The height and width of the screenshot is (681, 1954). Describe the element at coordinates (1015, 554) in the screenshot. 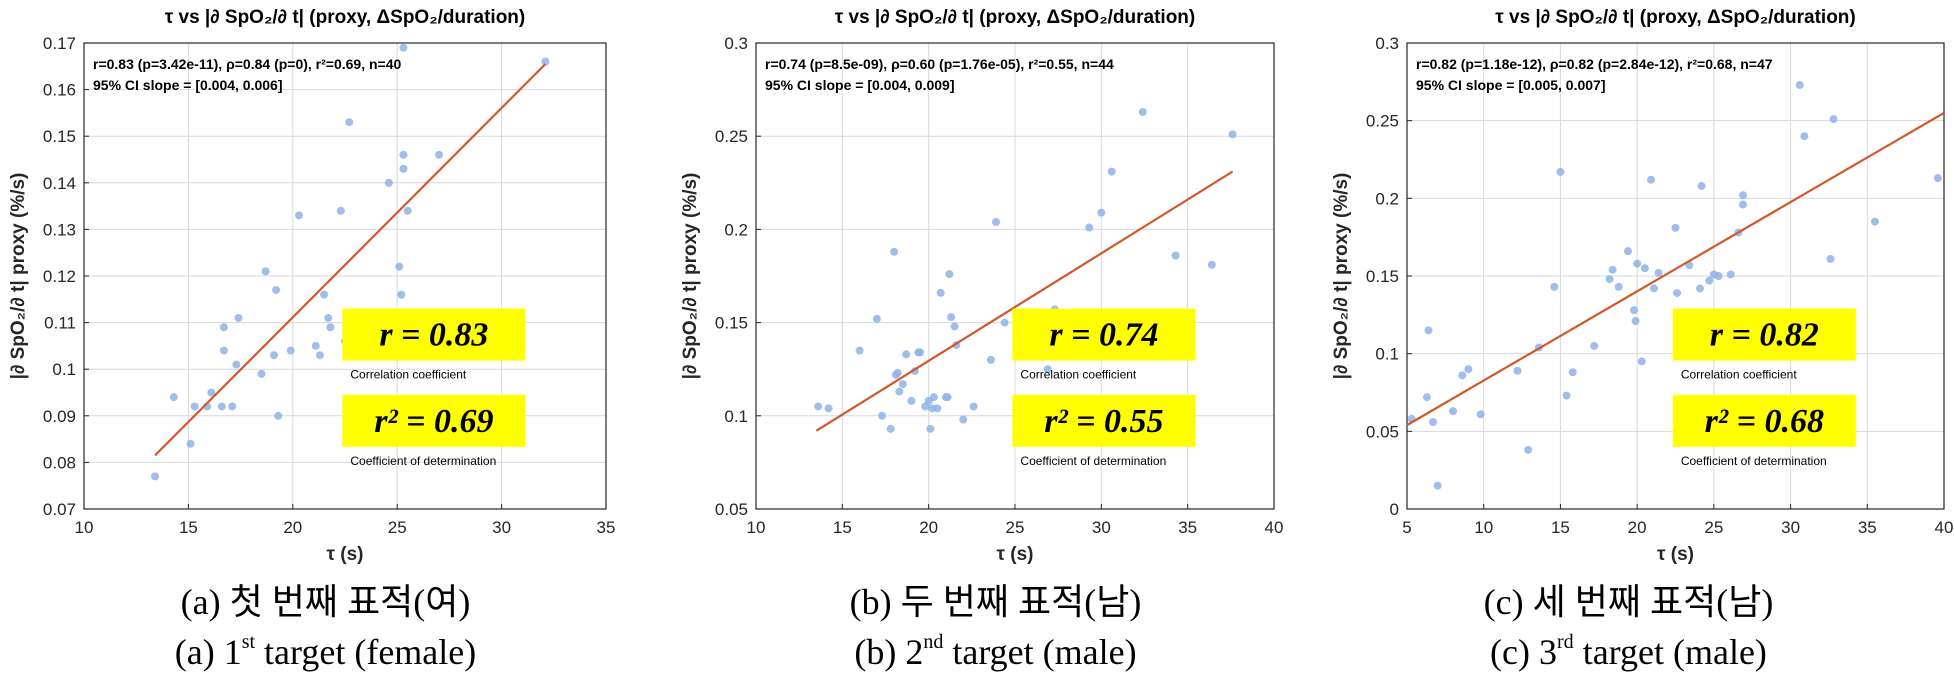

I see `x-axis-label-b: τ (s)` at that location.